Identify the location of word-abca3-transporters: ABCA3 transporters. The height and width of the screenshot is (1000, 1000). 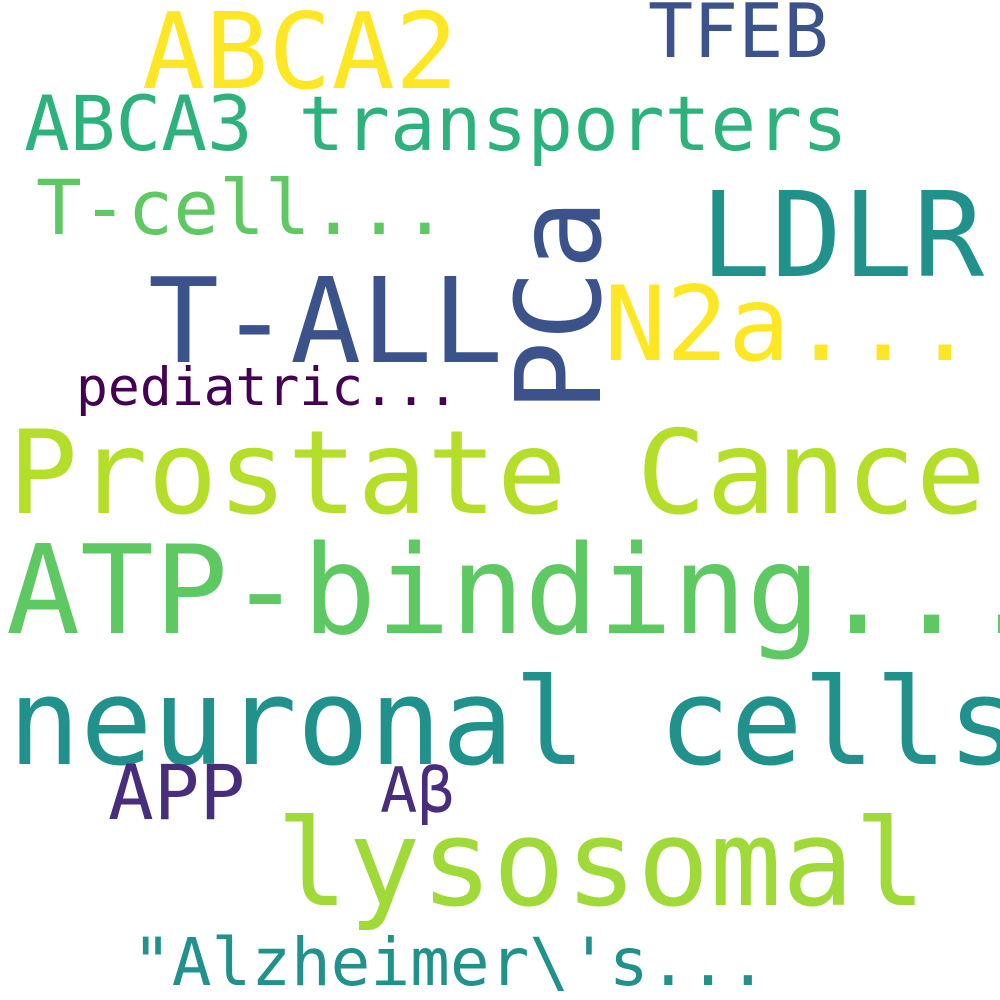
(436, 123).